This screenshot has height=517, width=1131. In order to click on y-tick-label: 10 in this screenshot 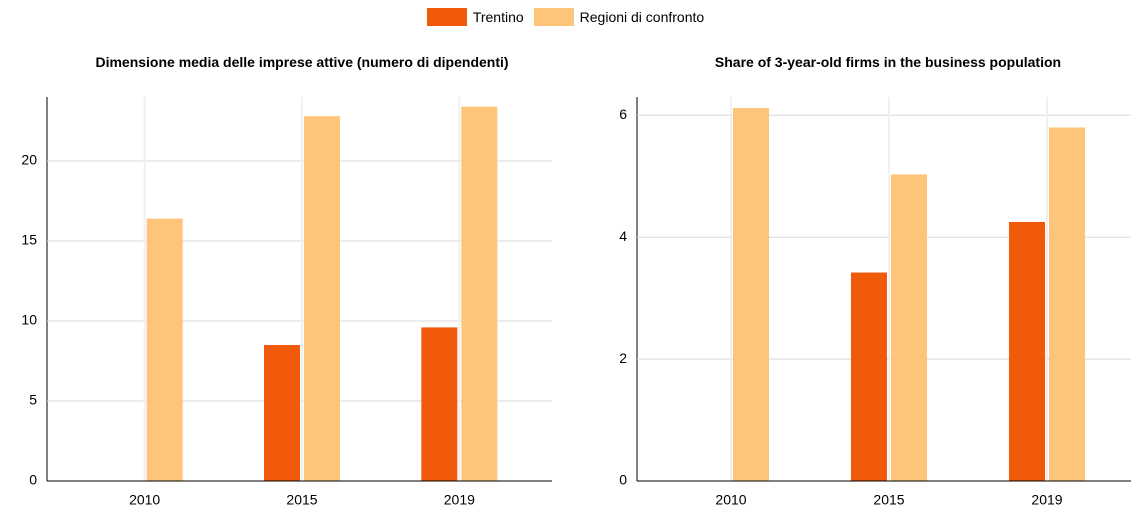, I will do `click(29, 320)`.